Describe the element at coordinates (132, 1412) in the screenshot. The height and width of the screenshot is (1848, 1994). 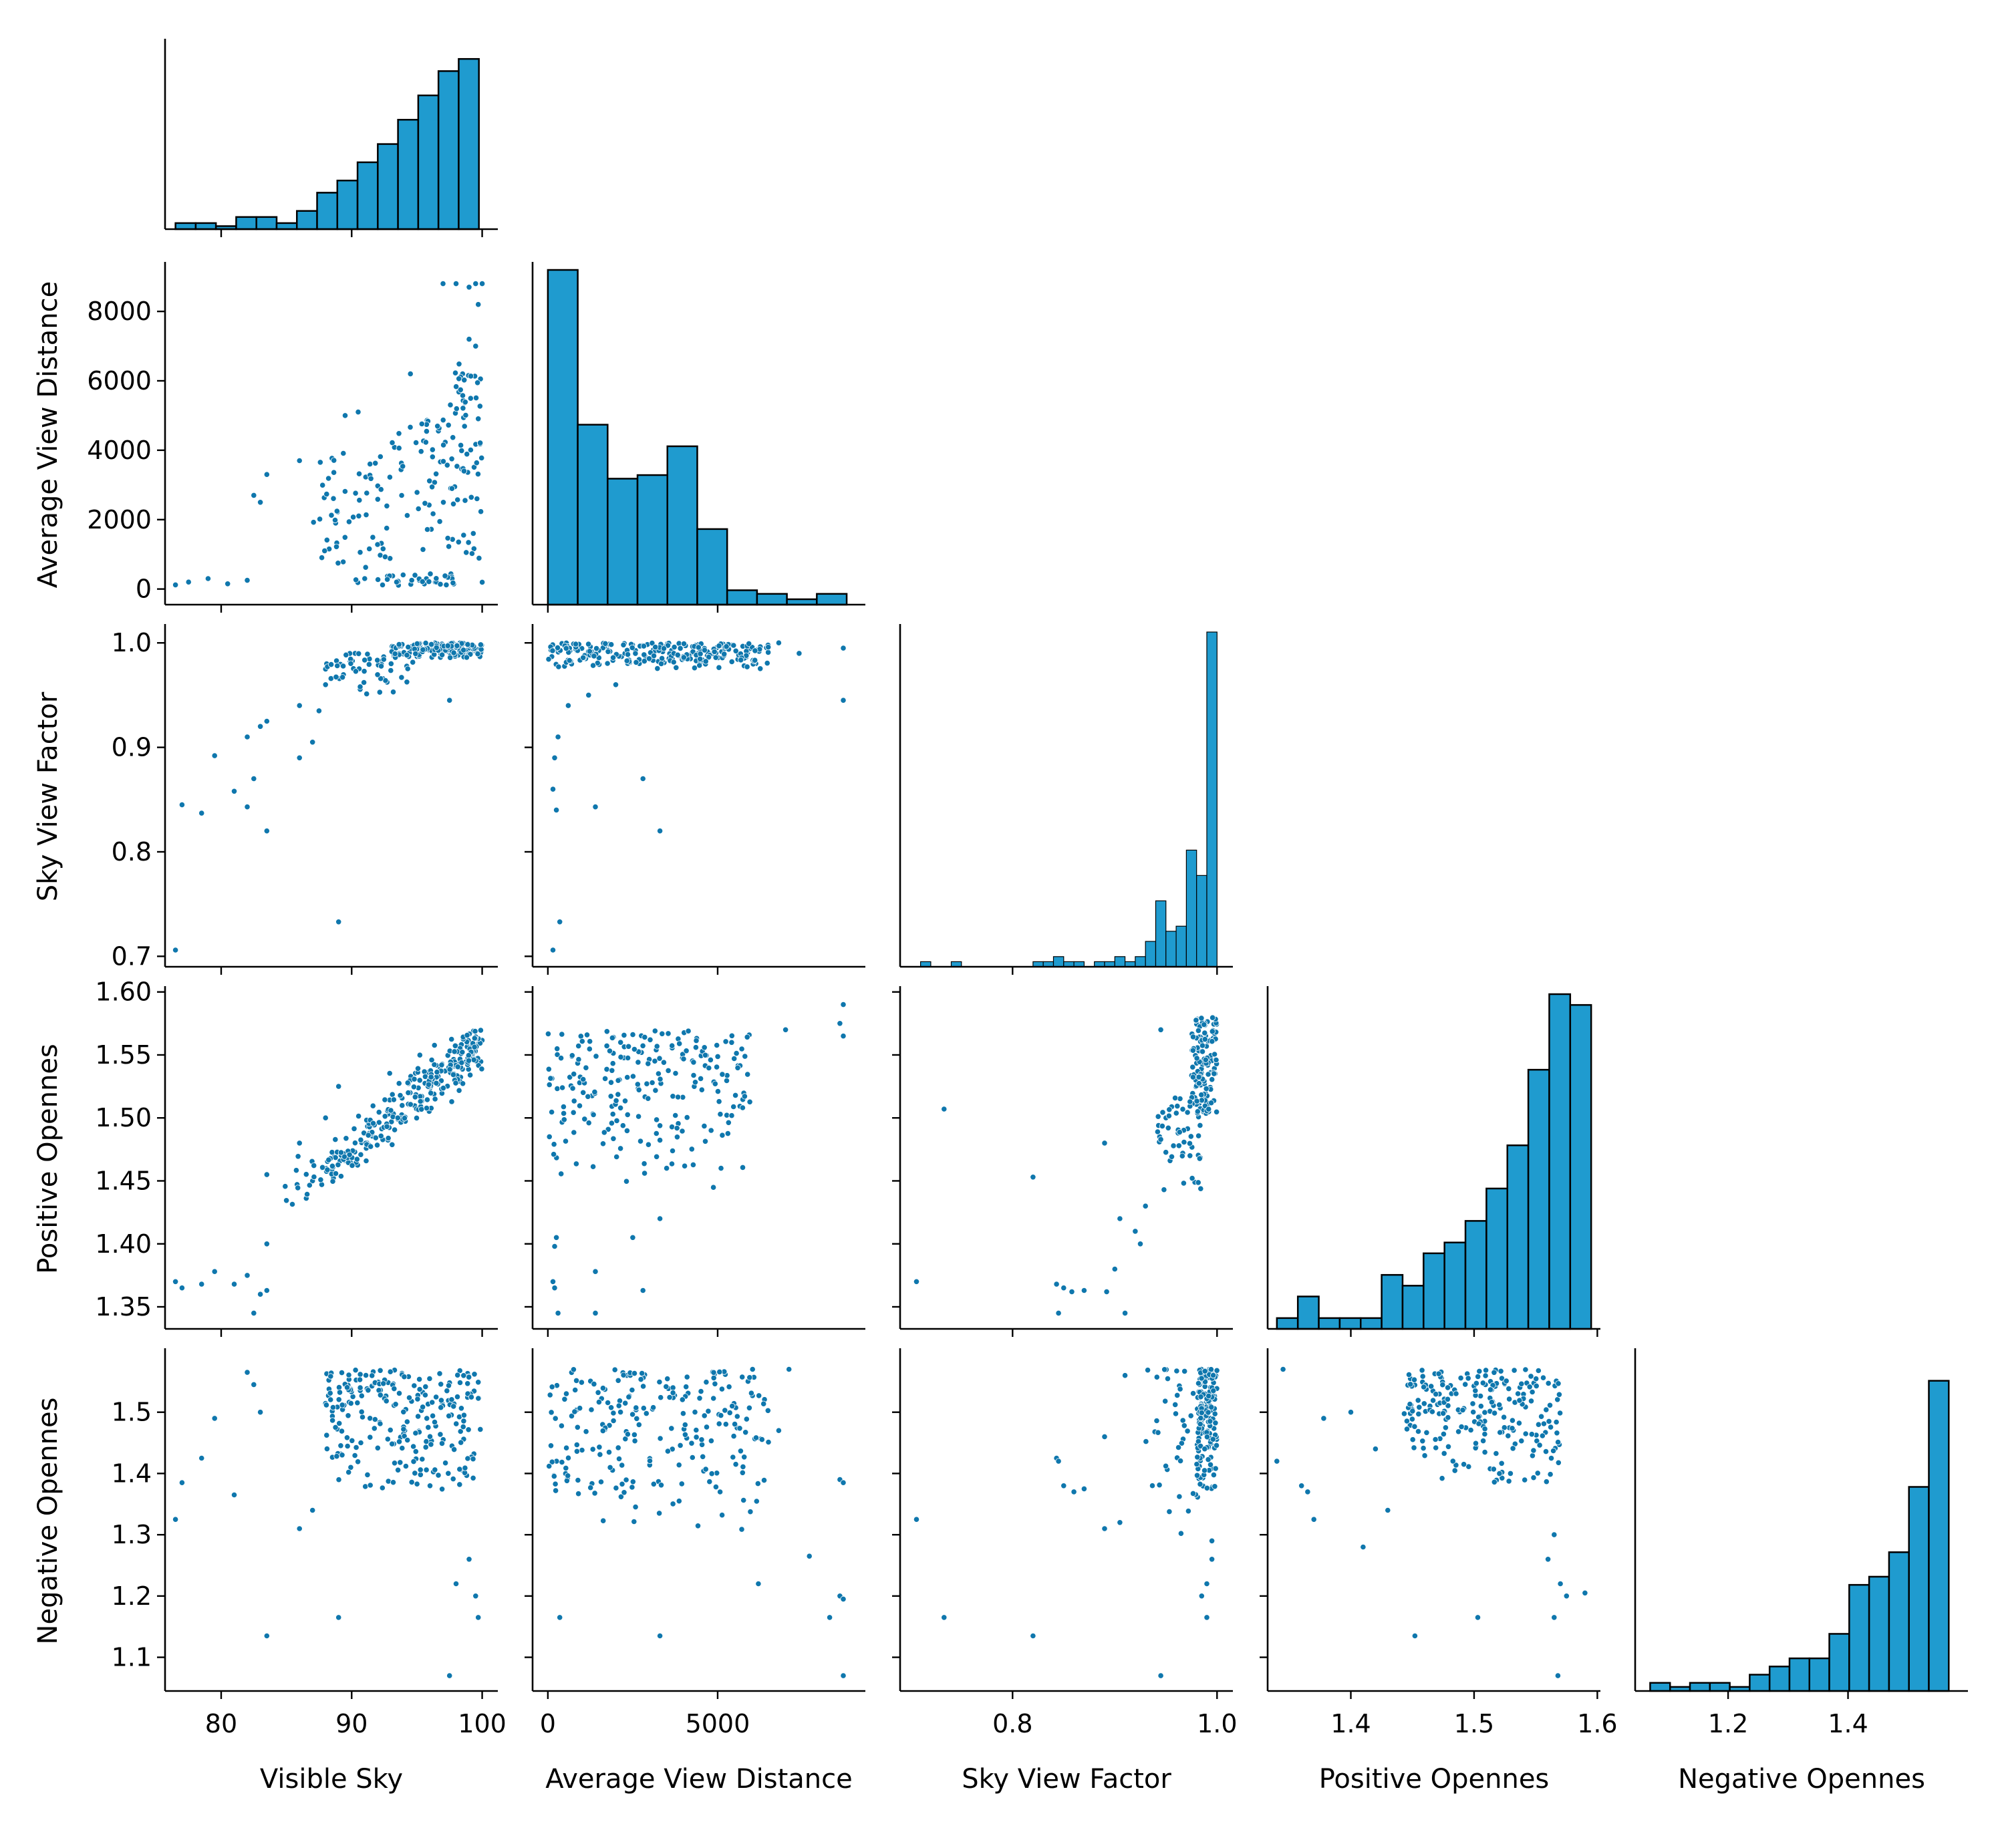
I see `y-tick-label: 1.5` at that location.